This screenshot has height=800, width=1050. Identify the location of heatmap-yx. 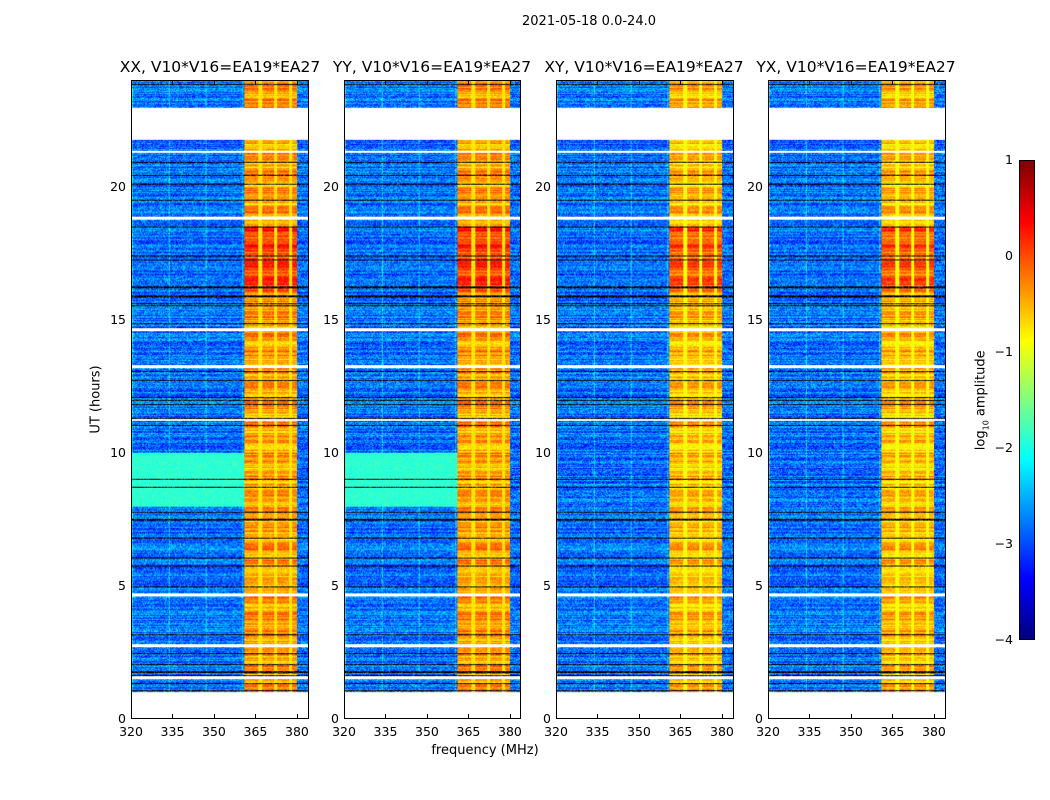
(857, 399).